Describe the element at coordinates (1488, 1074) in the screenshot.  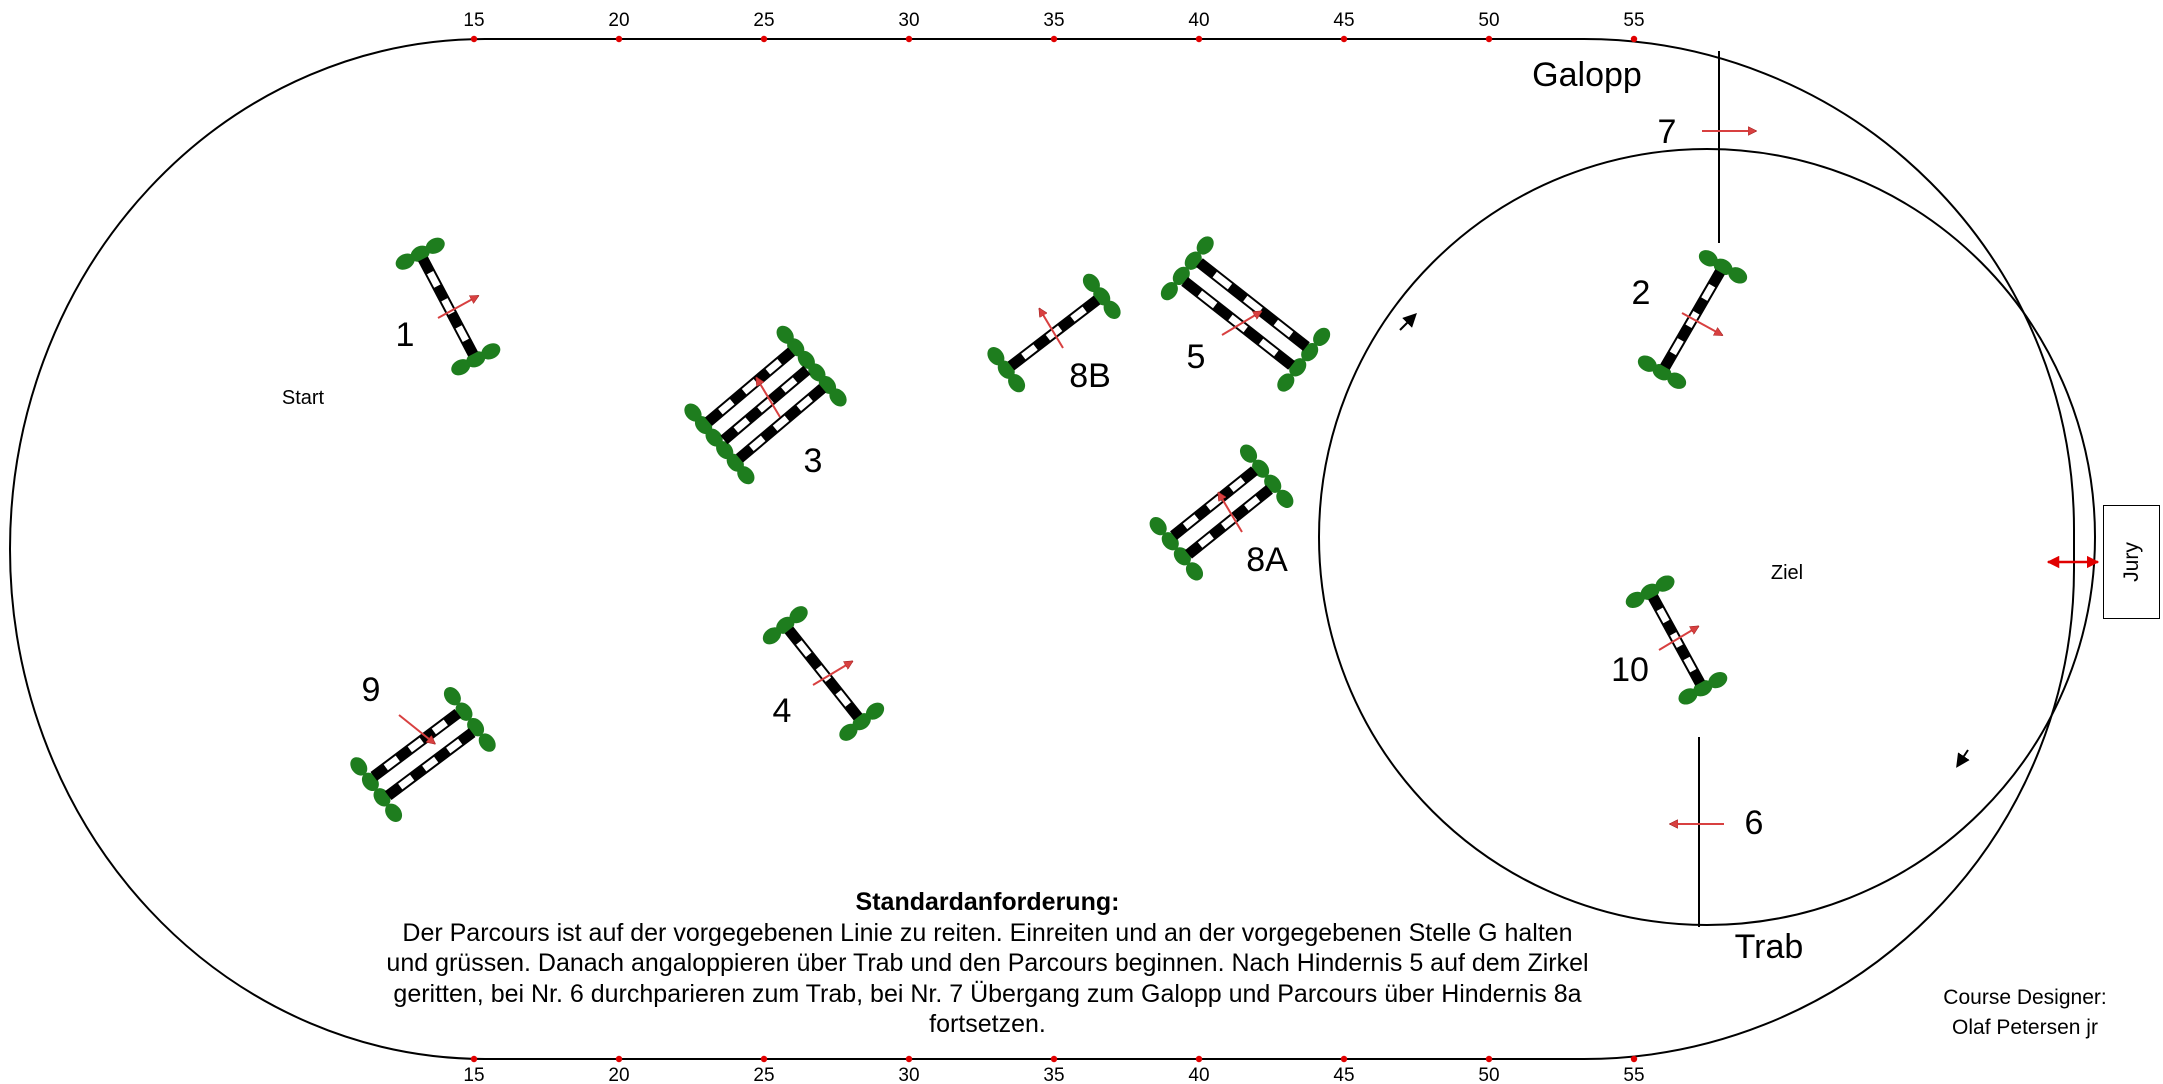
I see `ruler-label-bottom: 50` at that location.